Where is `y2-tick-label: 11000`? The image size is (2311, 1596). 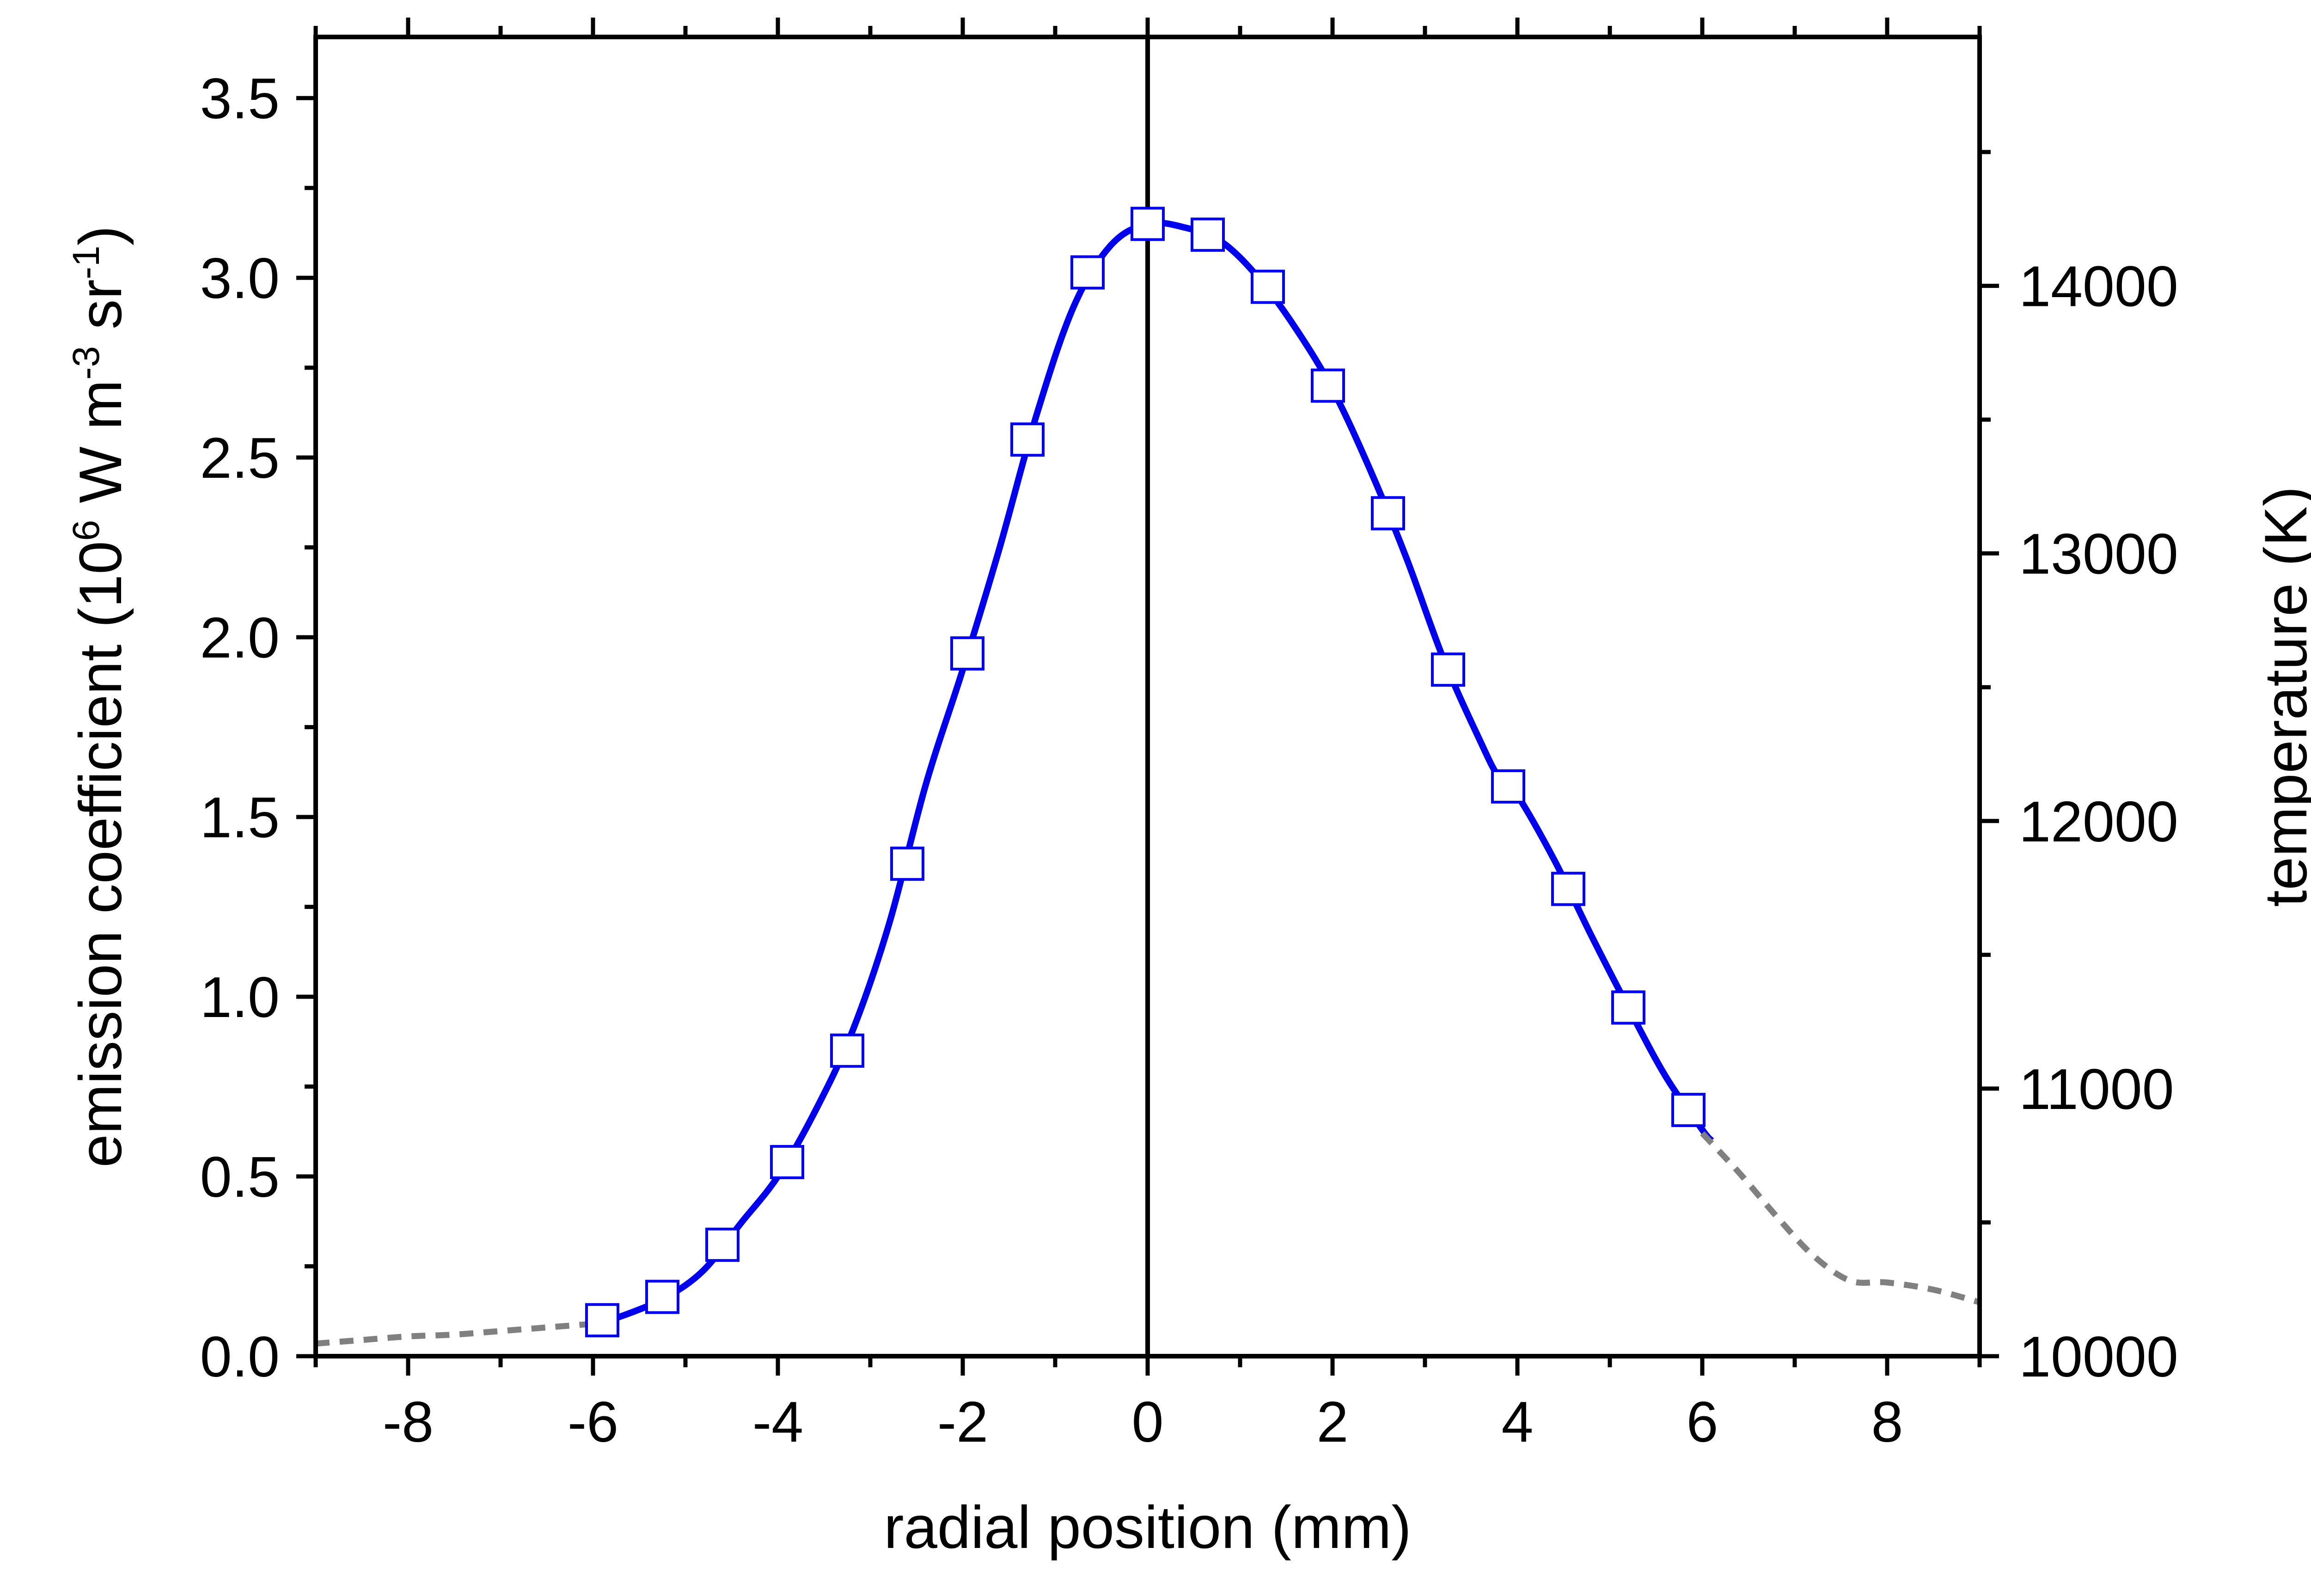 y2-tick-label: 11000 is located at coordinates (2096, 1089).